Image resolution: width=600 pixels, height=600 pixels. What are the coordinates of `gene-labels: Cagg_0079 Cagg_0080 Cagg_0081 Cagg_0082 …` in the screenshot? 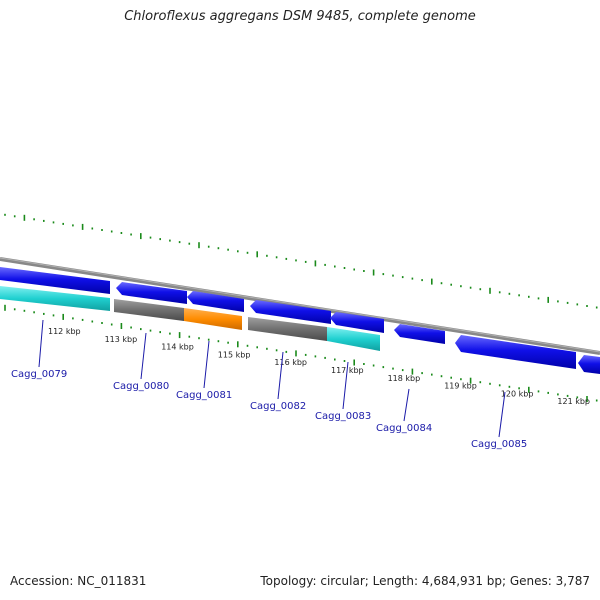 It's located at (269, 409).